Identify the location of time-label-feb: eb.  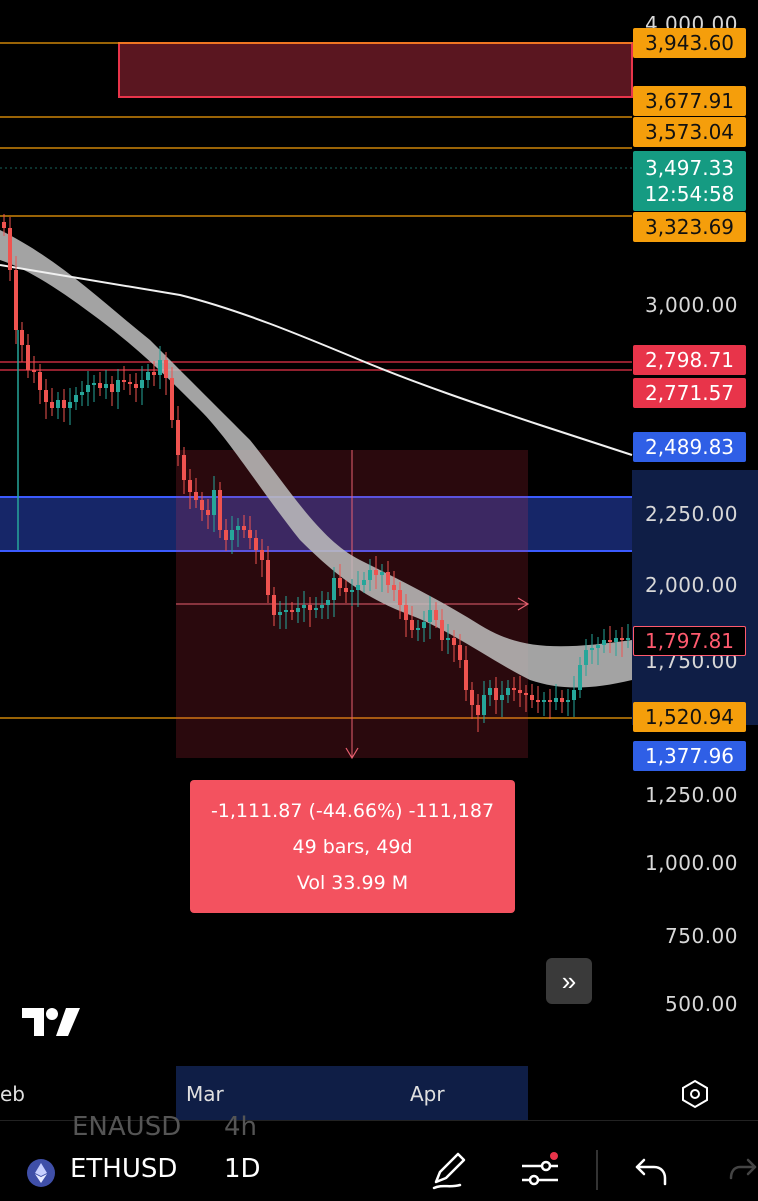
(12, 1094).